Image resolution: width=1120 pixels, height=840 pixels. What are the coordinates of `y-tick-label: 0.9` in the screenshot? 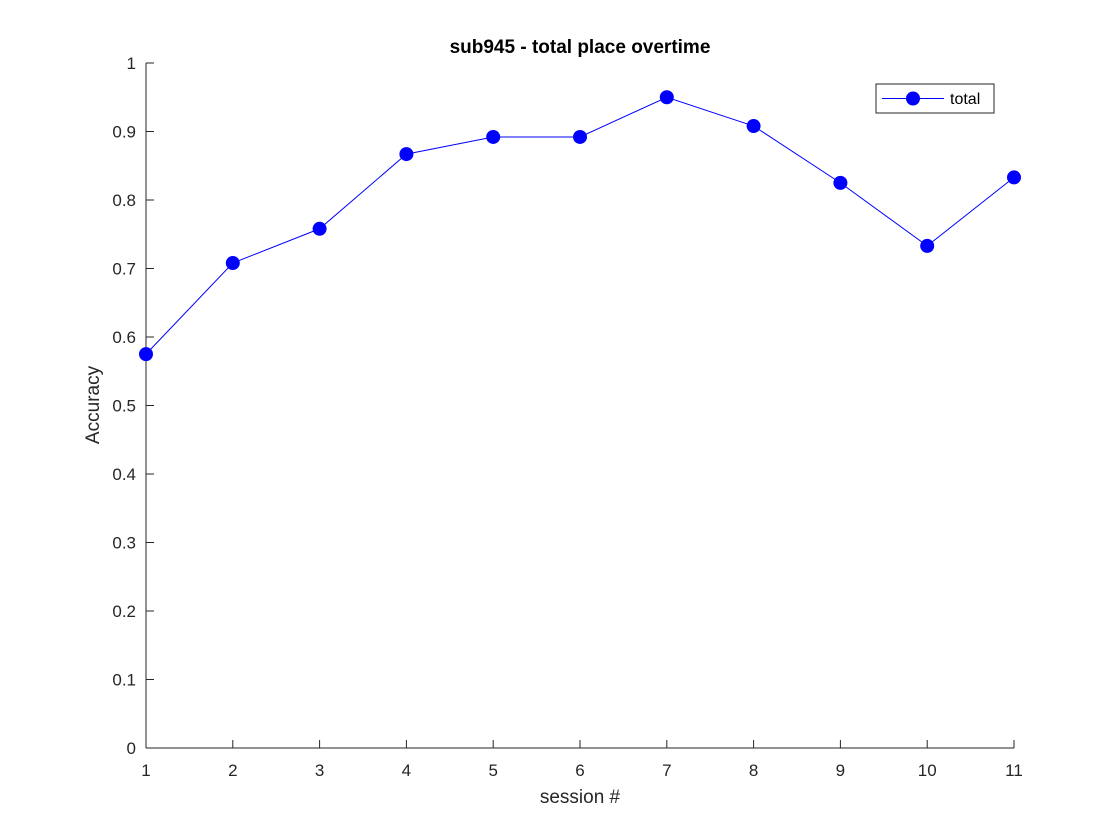 It's located at (124, 132).